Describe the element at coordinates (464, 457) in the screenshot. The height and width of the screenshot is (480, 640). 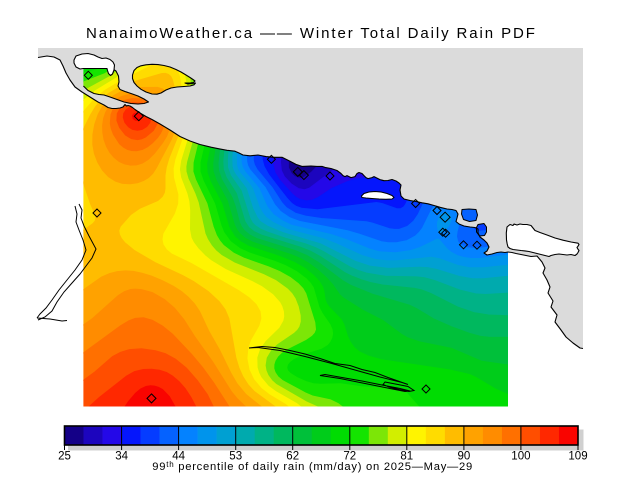
I see `svg-text: 90` at that location.